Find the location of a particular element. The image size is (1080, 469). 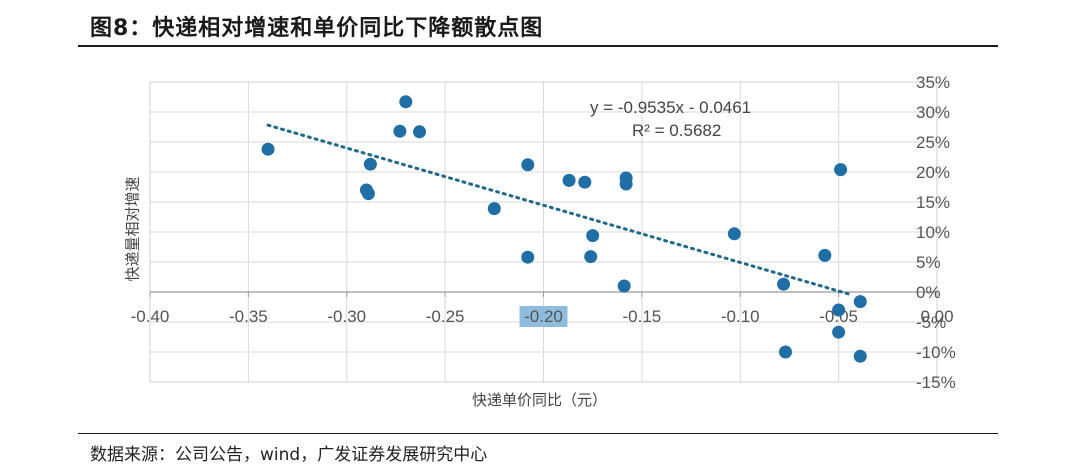

x-tick-label: -0.25 is located at coordinates (445, 316).